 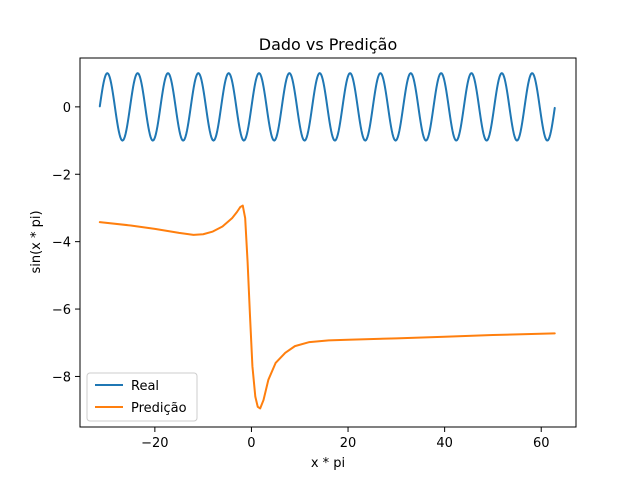 I want to click on x-tick-label: 0, so click(x=251, y=443).